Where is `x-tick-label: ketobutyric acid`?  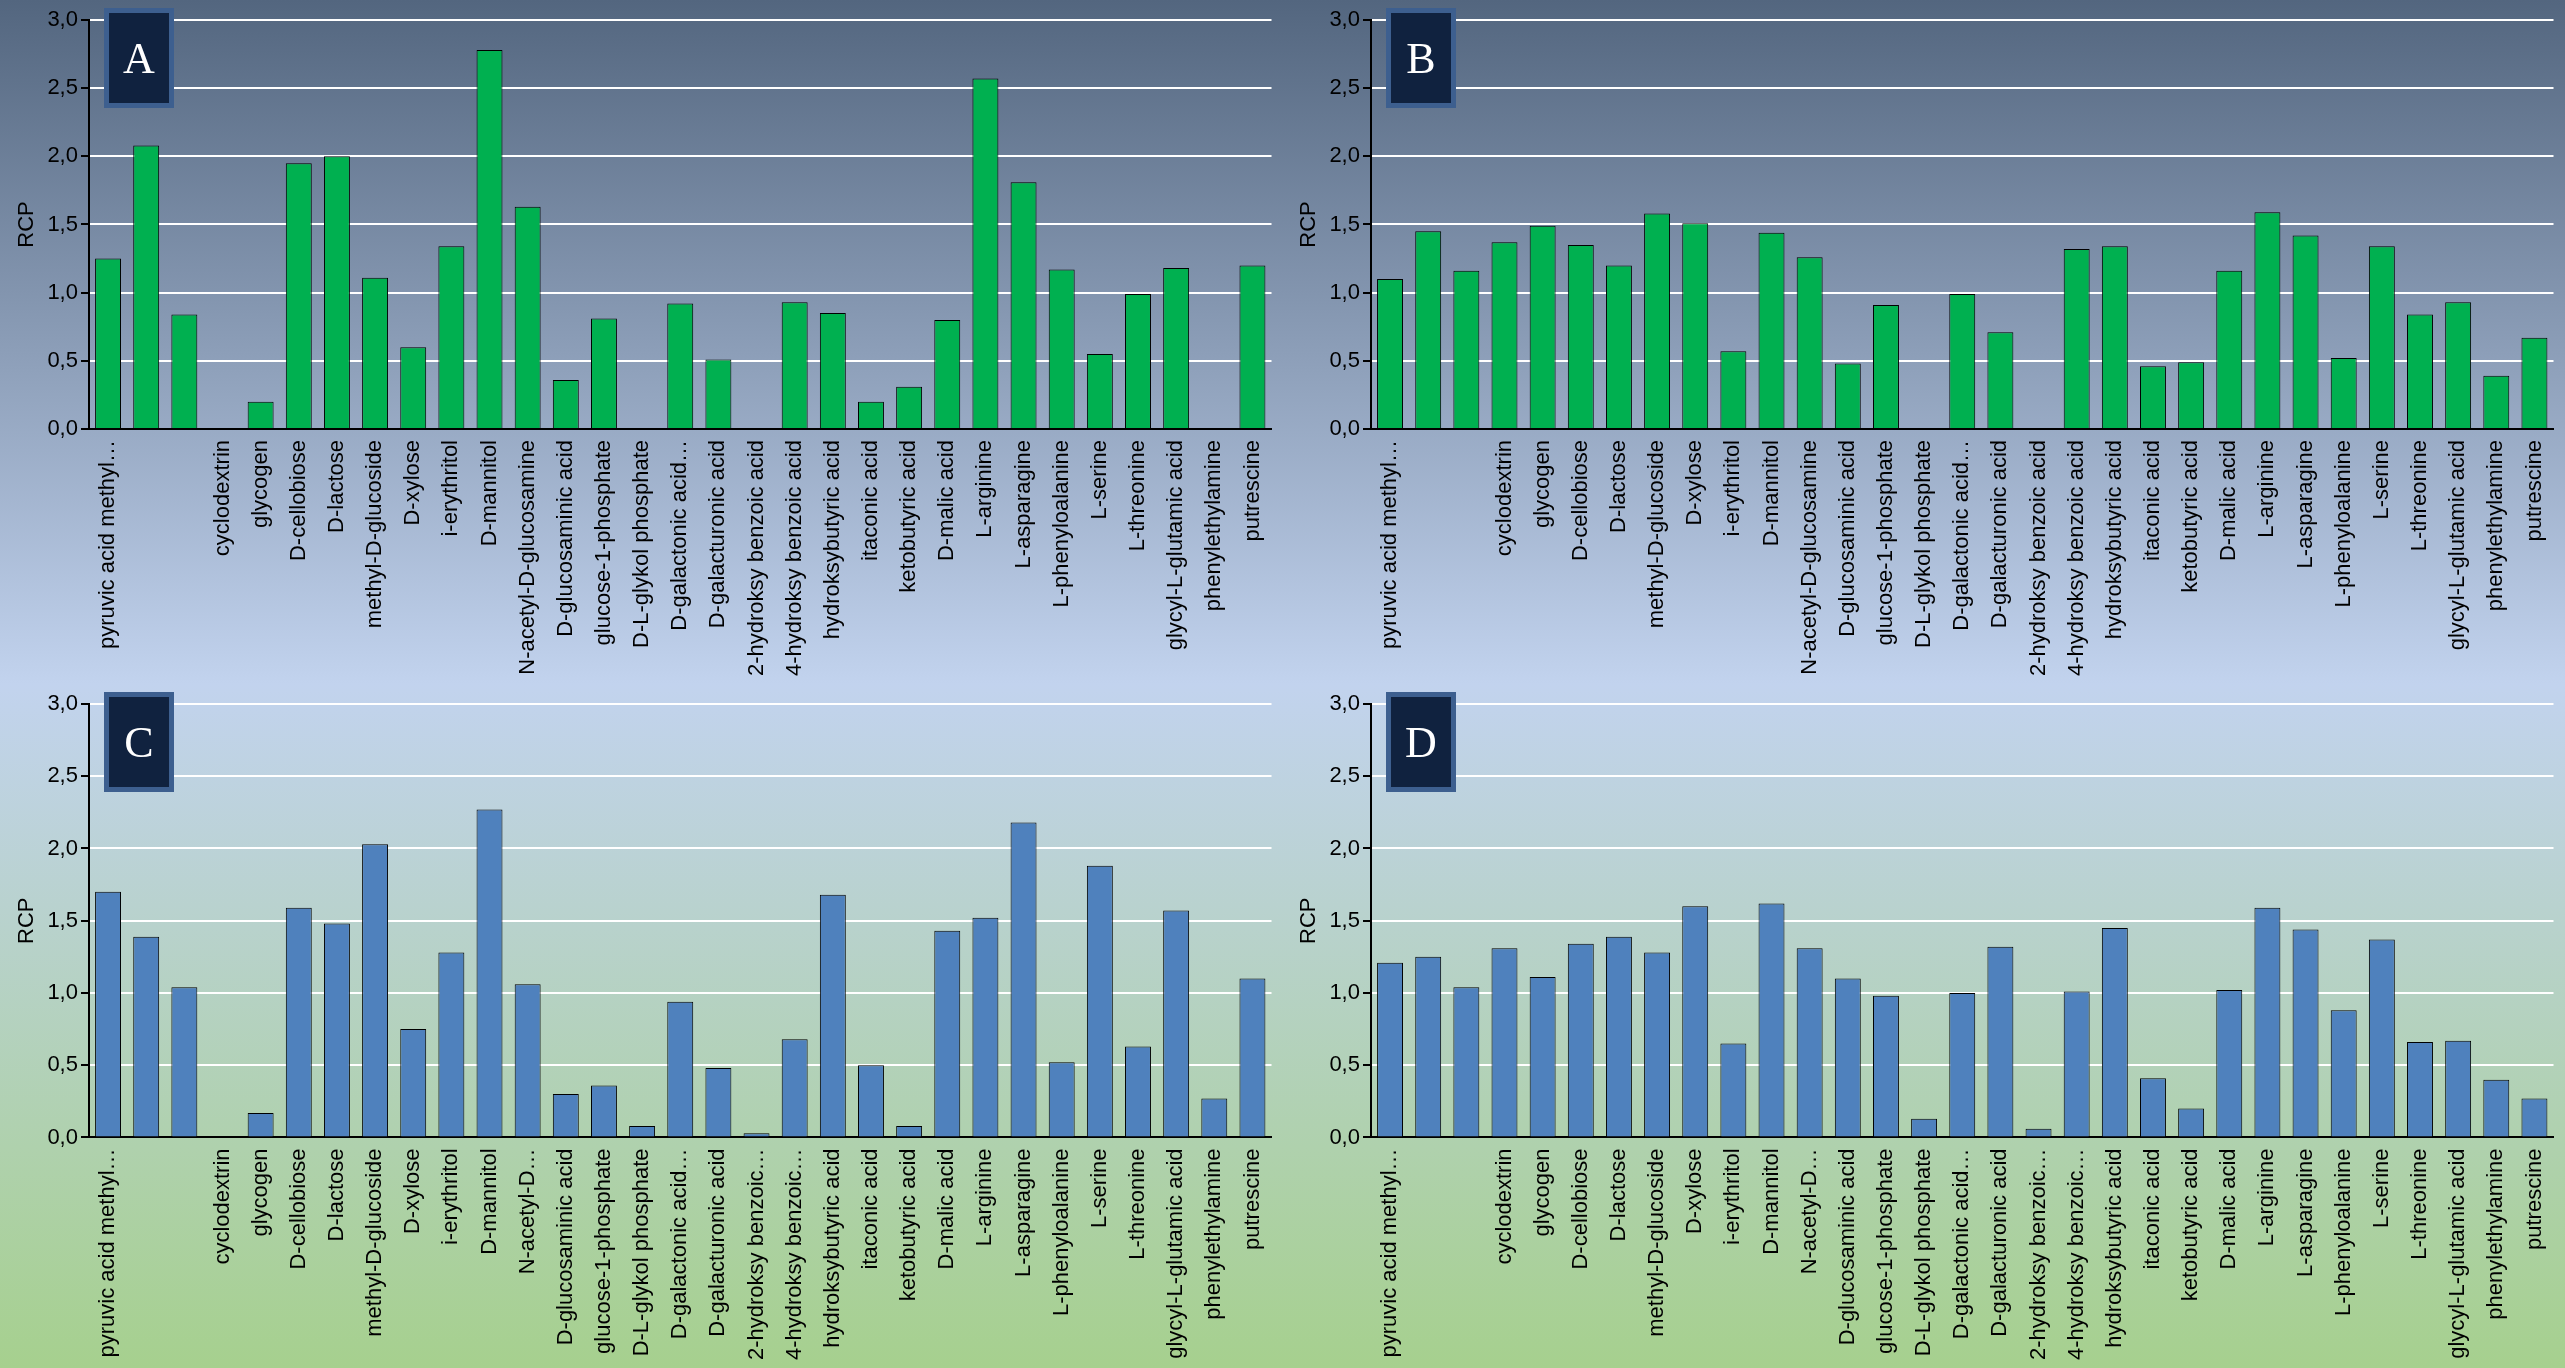
x-tick-label: ketobutyric acid is located at coordinates (2190, 516).